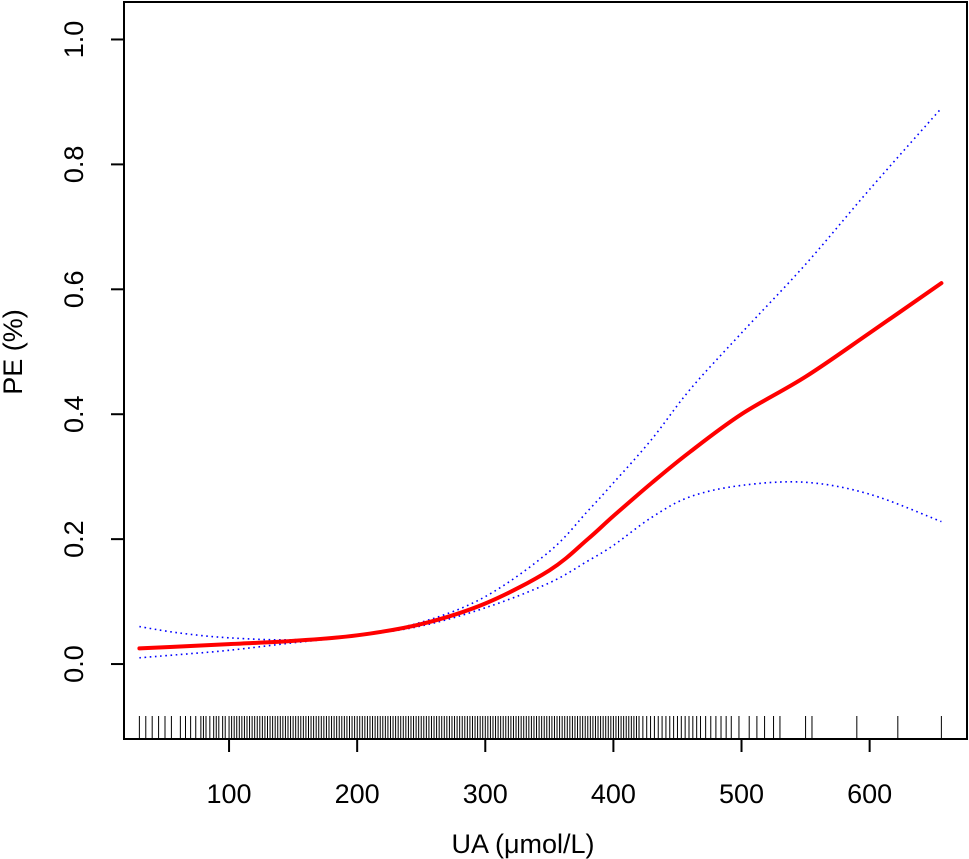 Image resolution: width=969 pixels, height=859 pixels. What do you see at coordinates (74, 539) in the screenshot?
I see `y-tick-label: 0.2` at bounding box center [74, 539].